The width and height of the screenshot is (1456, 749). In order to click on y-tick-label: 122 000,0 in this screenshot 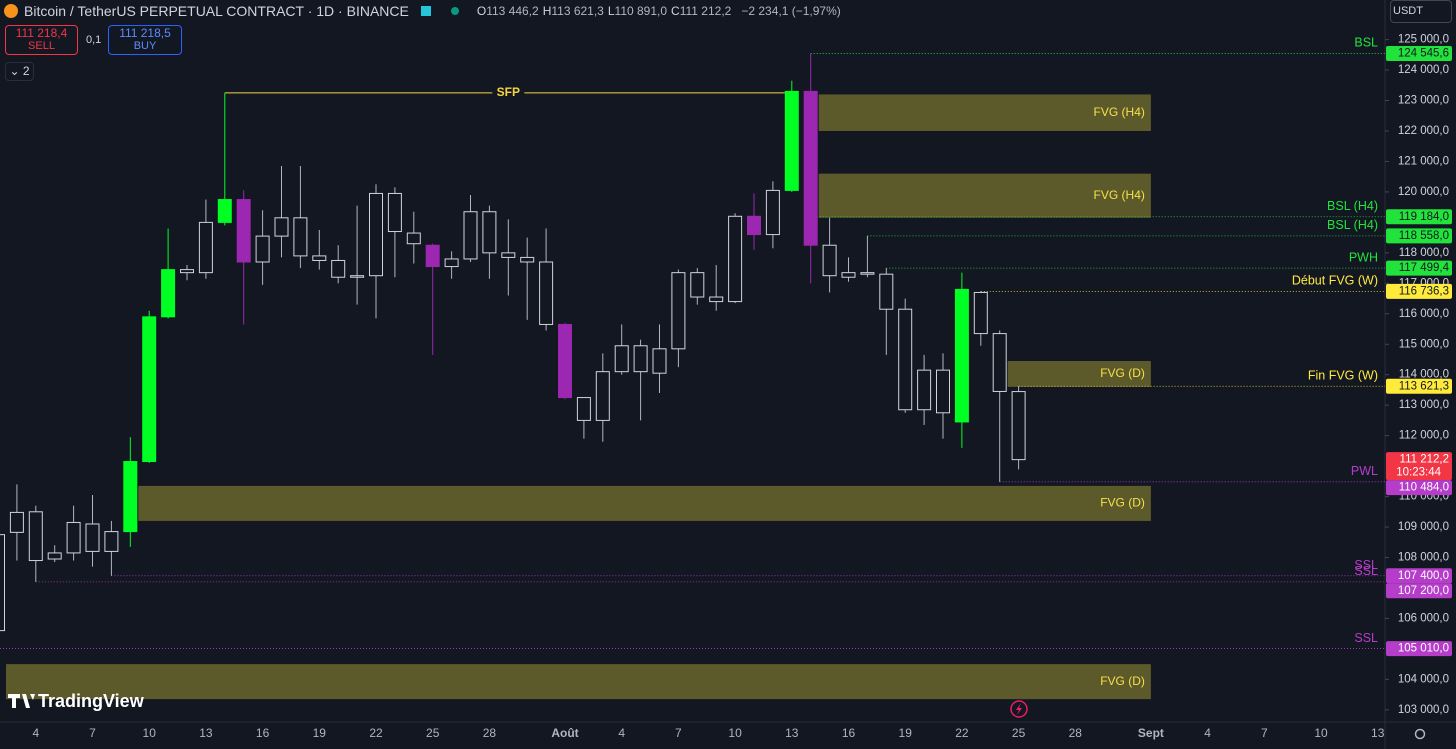, I will do `click(1423, 131)`.